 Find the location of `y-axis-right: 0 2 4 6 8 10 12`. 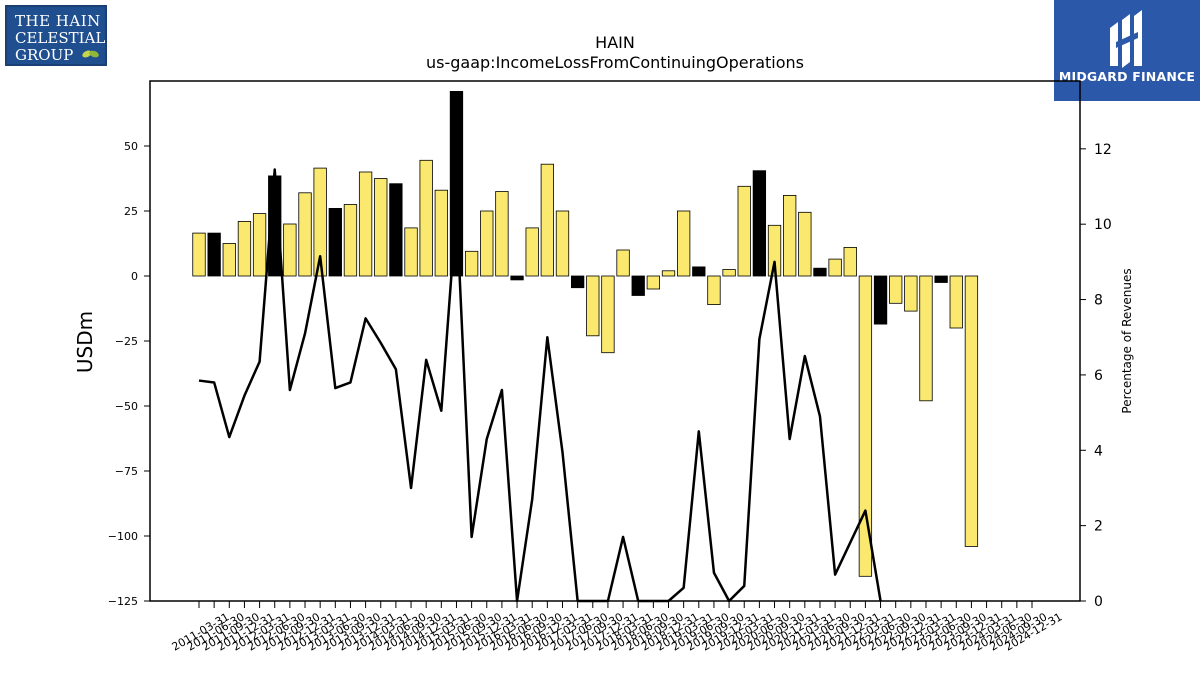

y-axis-right: 0 2 4 6 8 10 12 is located at coordinates (1096, 376).